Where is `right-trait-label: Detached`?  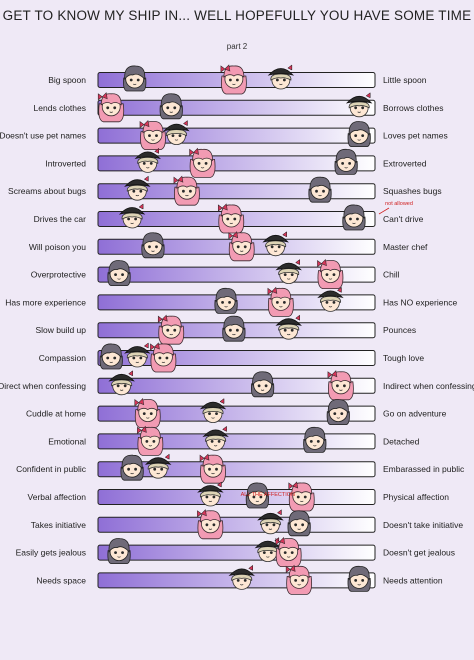 right-trait-label: Detached is located at coordinates (401, 441).